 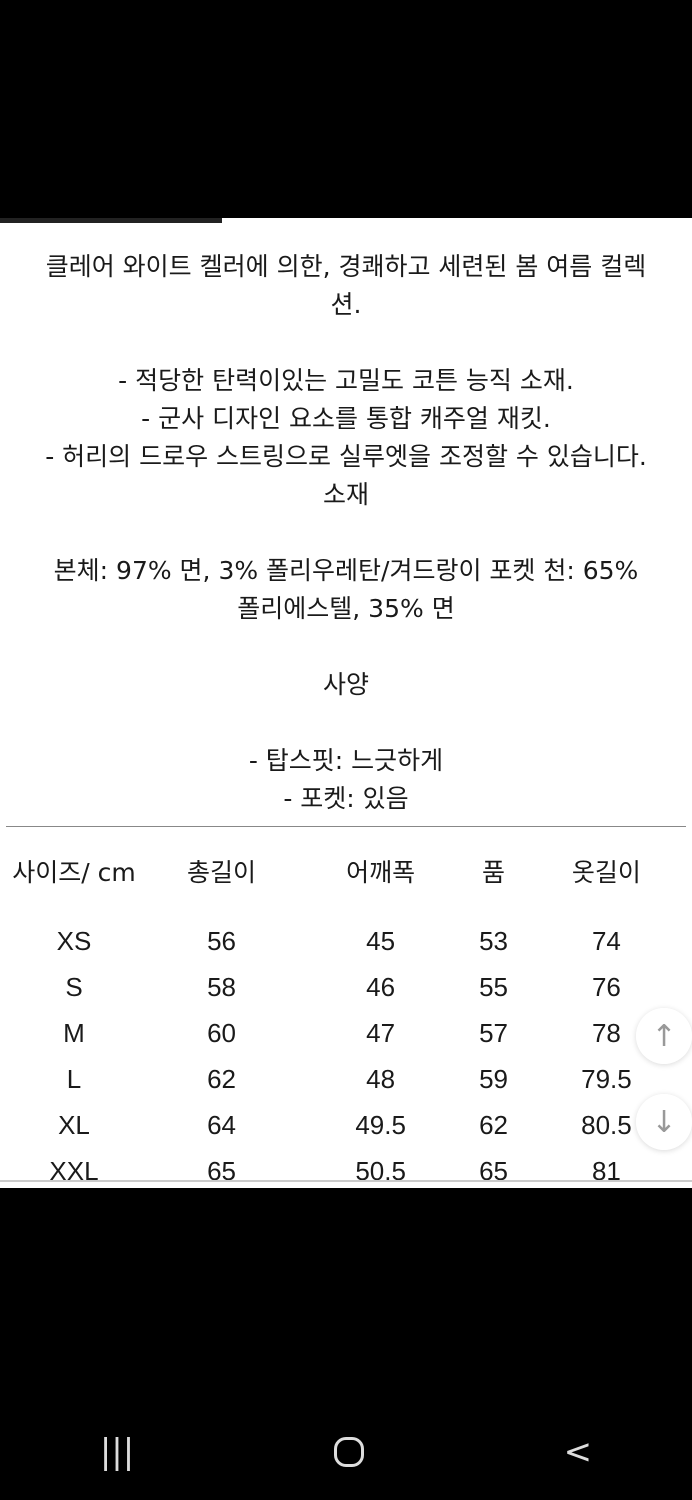 I want to click on feature-bullet: - 허리의 드로우 스트링으로 실루엣을 조정할 수 있습니다., so click(x=346, y=456).